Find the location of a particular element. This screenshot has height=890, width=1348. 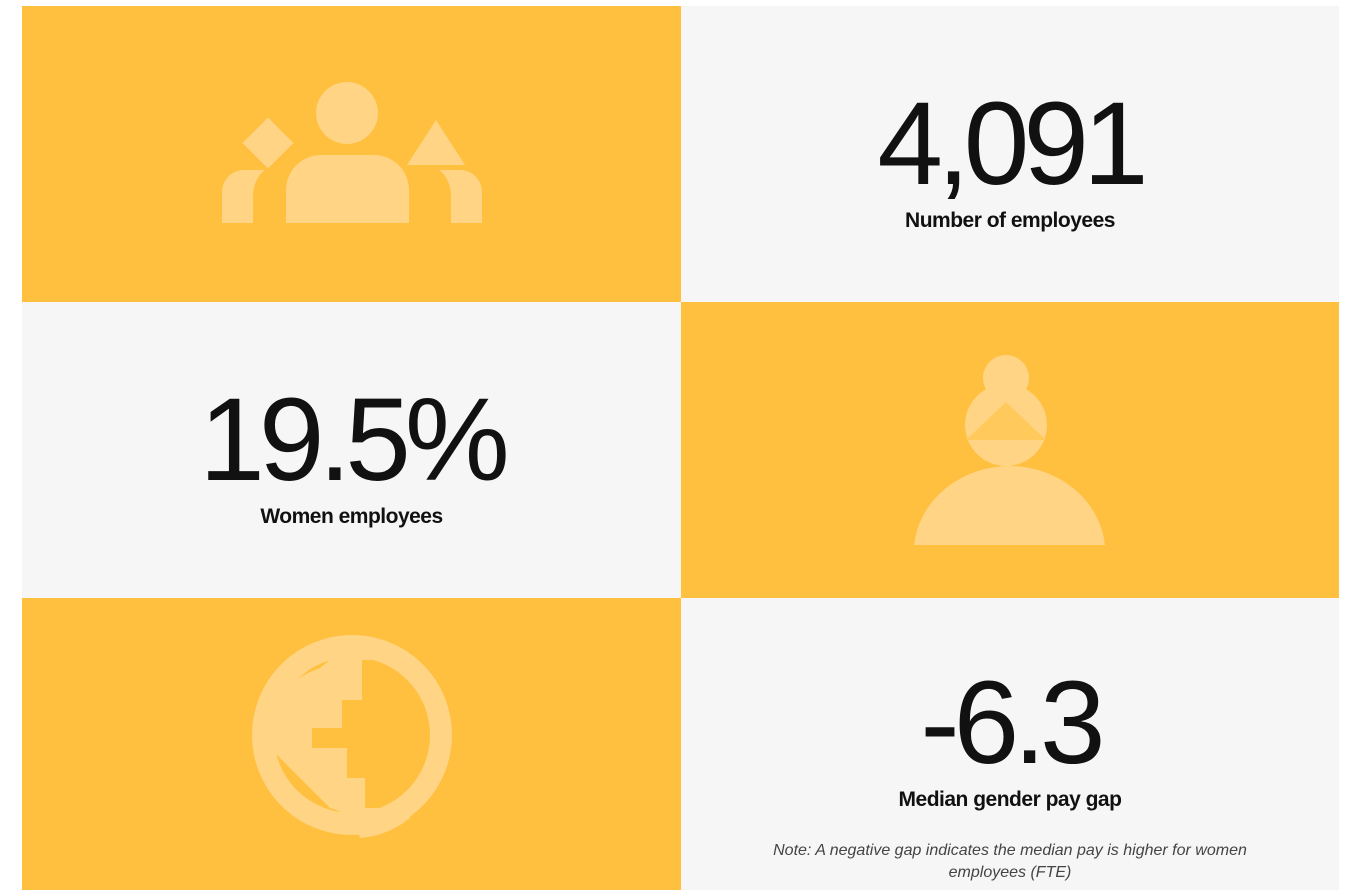

stat-value: 4,091 is located at coordinates (1012, 144).